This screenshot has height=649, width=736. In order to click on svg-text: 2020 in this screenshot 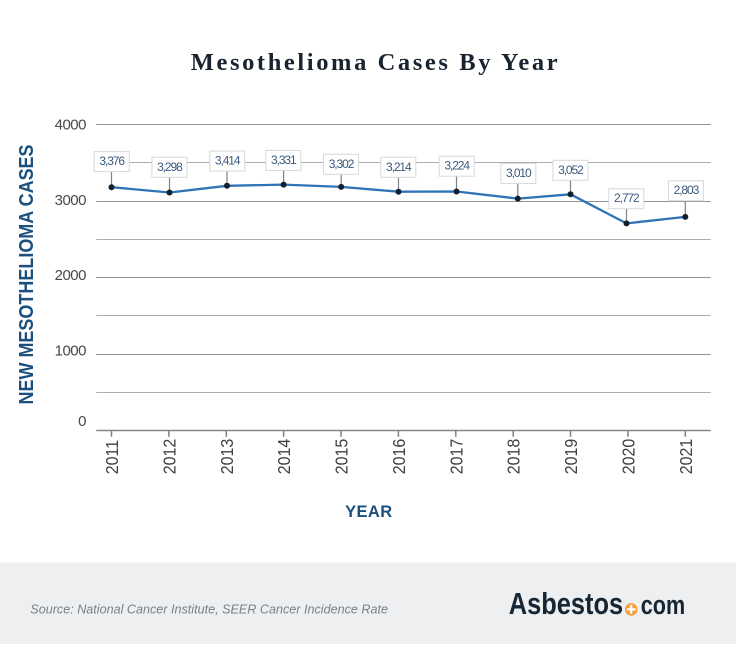, I will do `click(629, 457)`.